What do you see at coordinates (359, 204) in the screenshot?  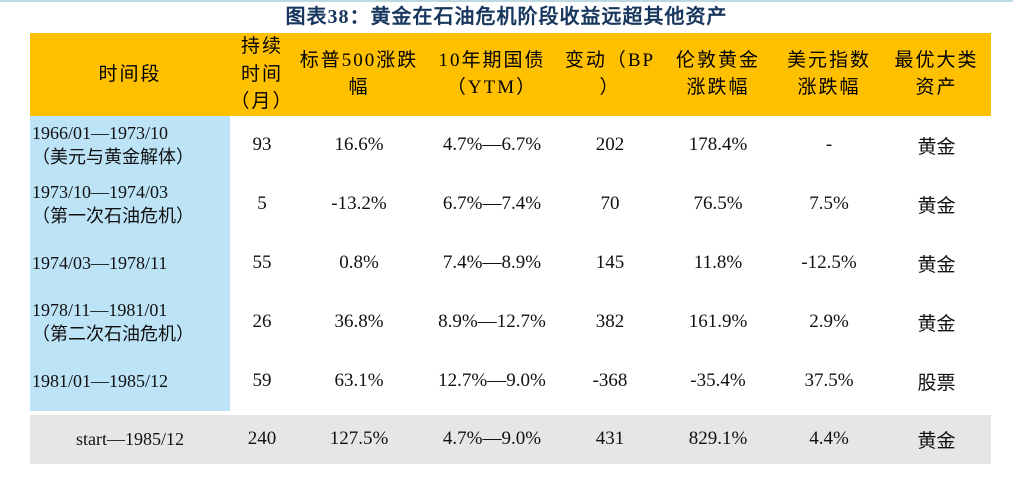 I see `cell-sp500: -13.2%` at bounding box center [359, 204].